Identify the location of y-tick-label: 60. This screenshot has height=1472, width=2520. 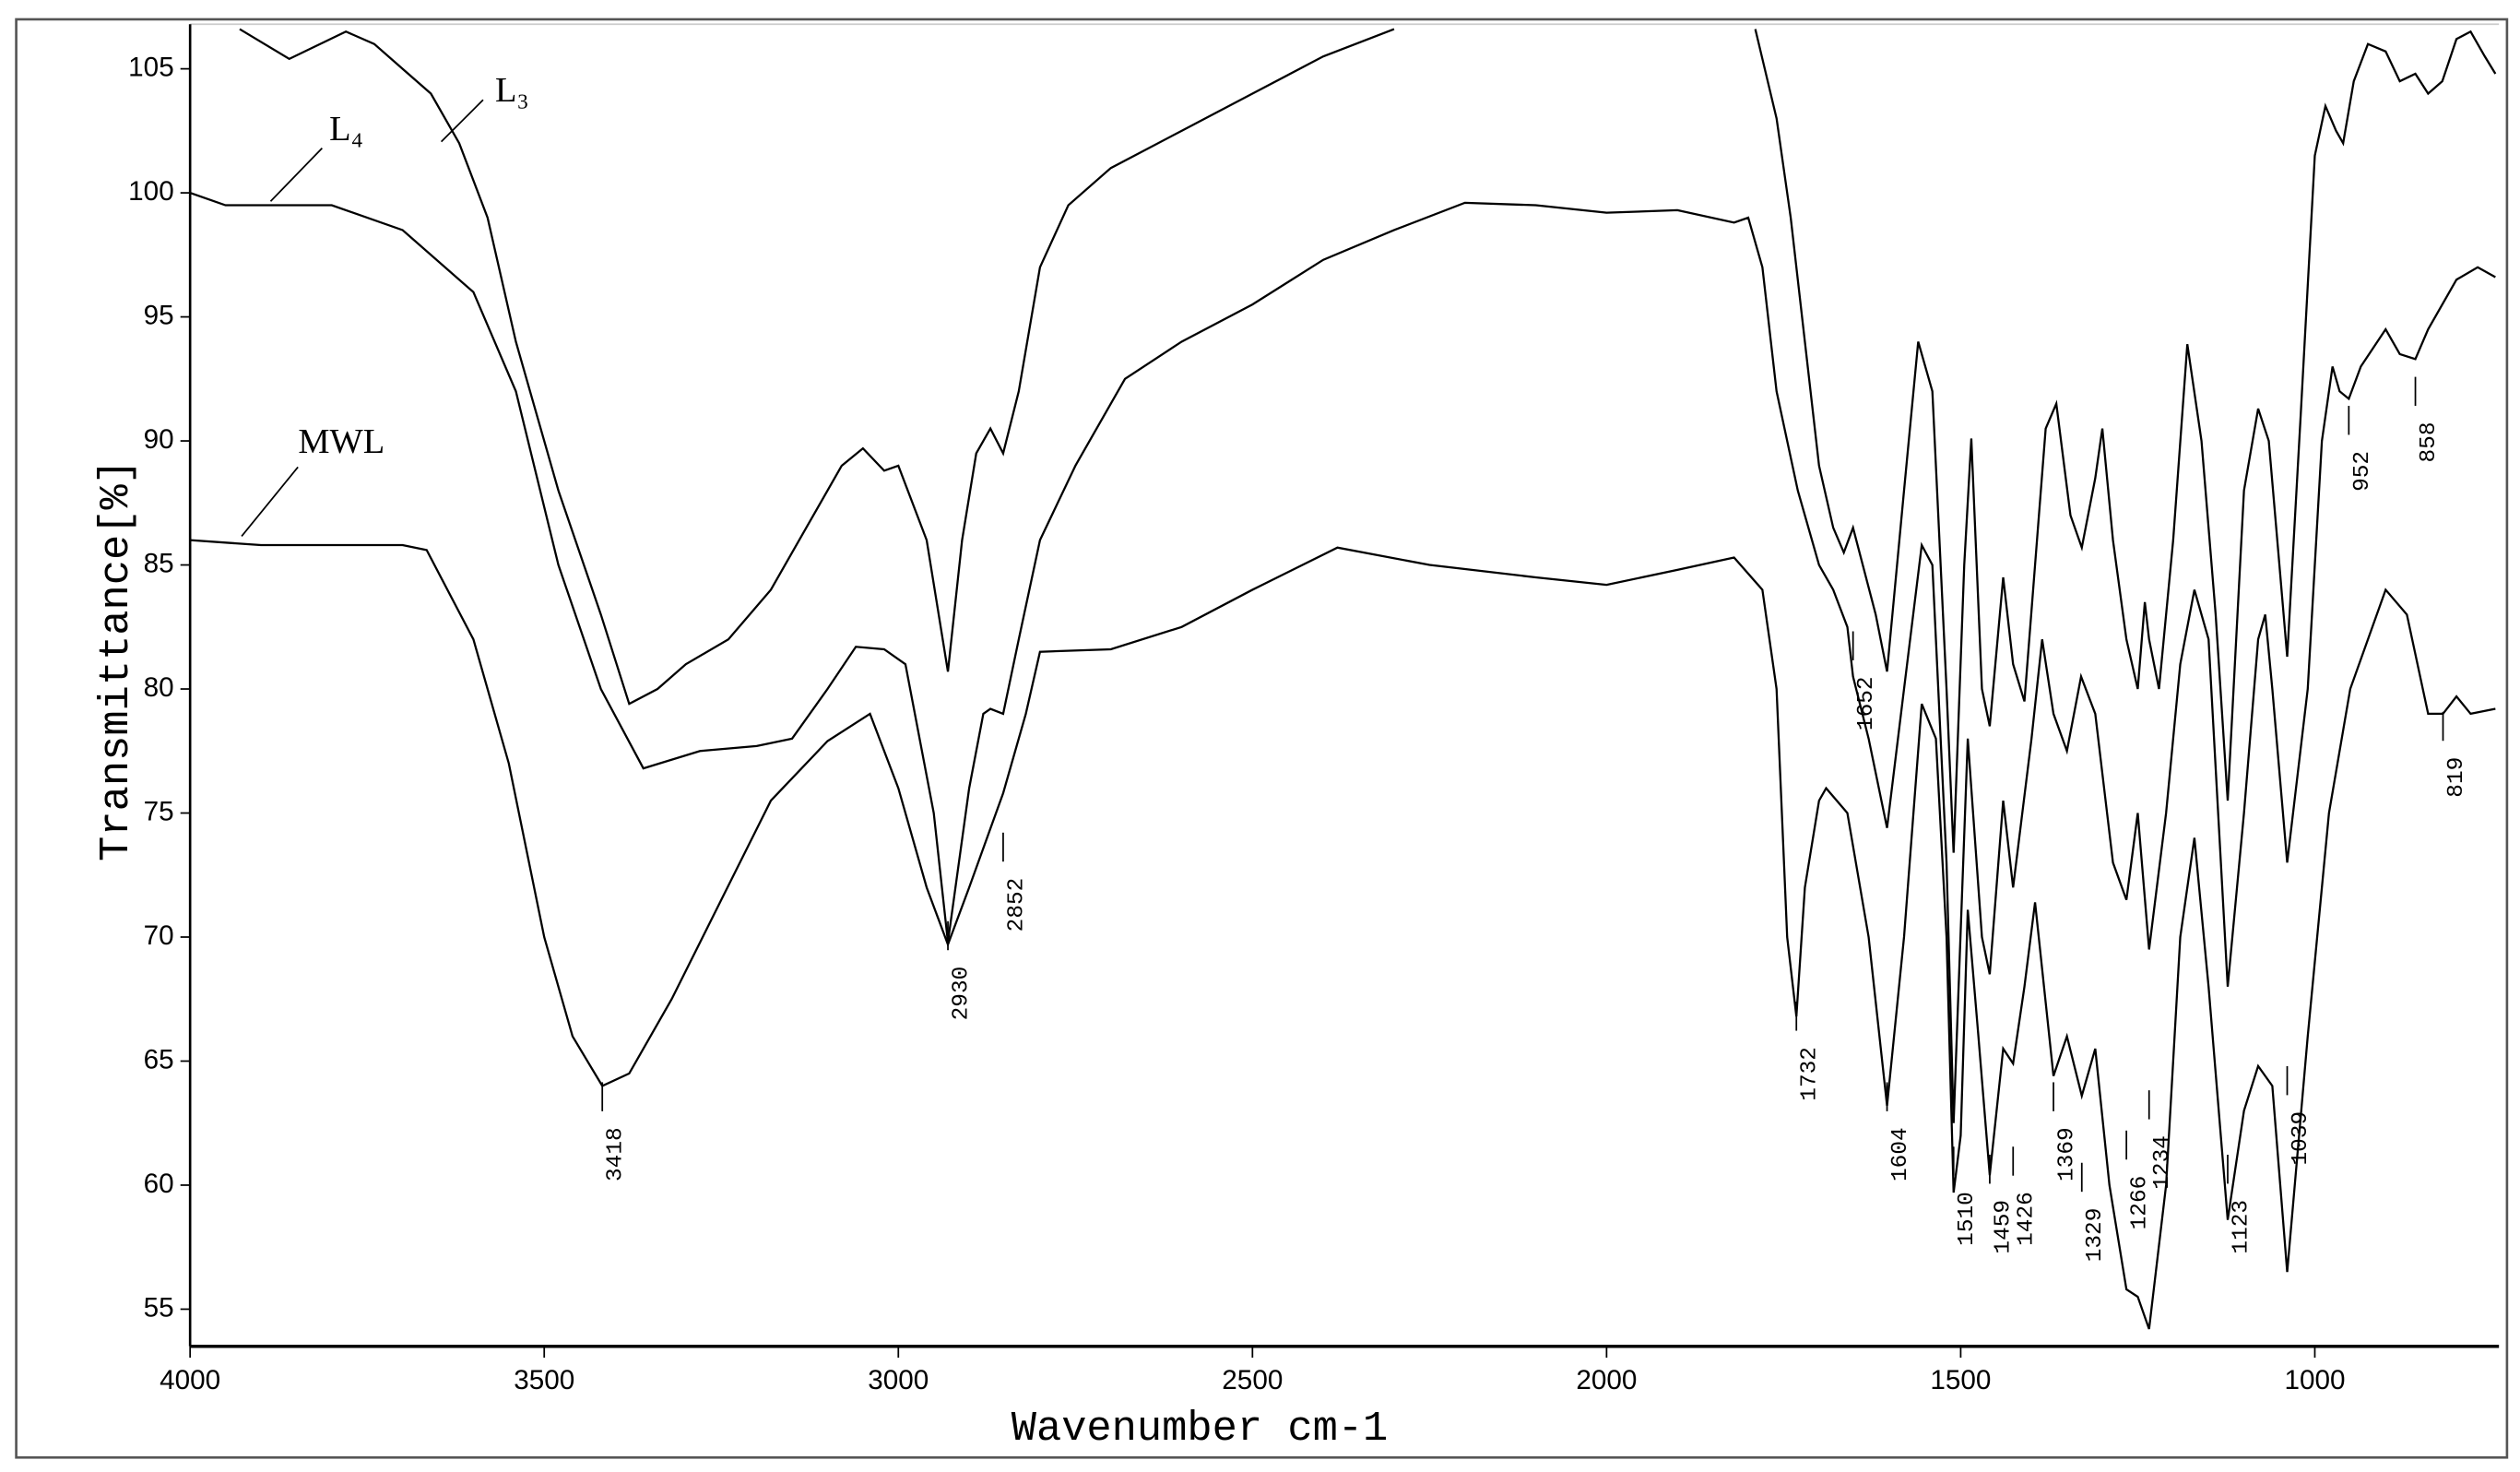
(159, 1184).